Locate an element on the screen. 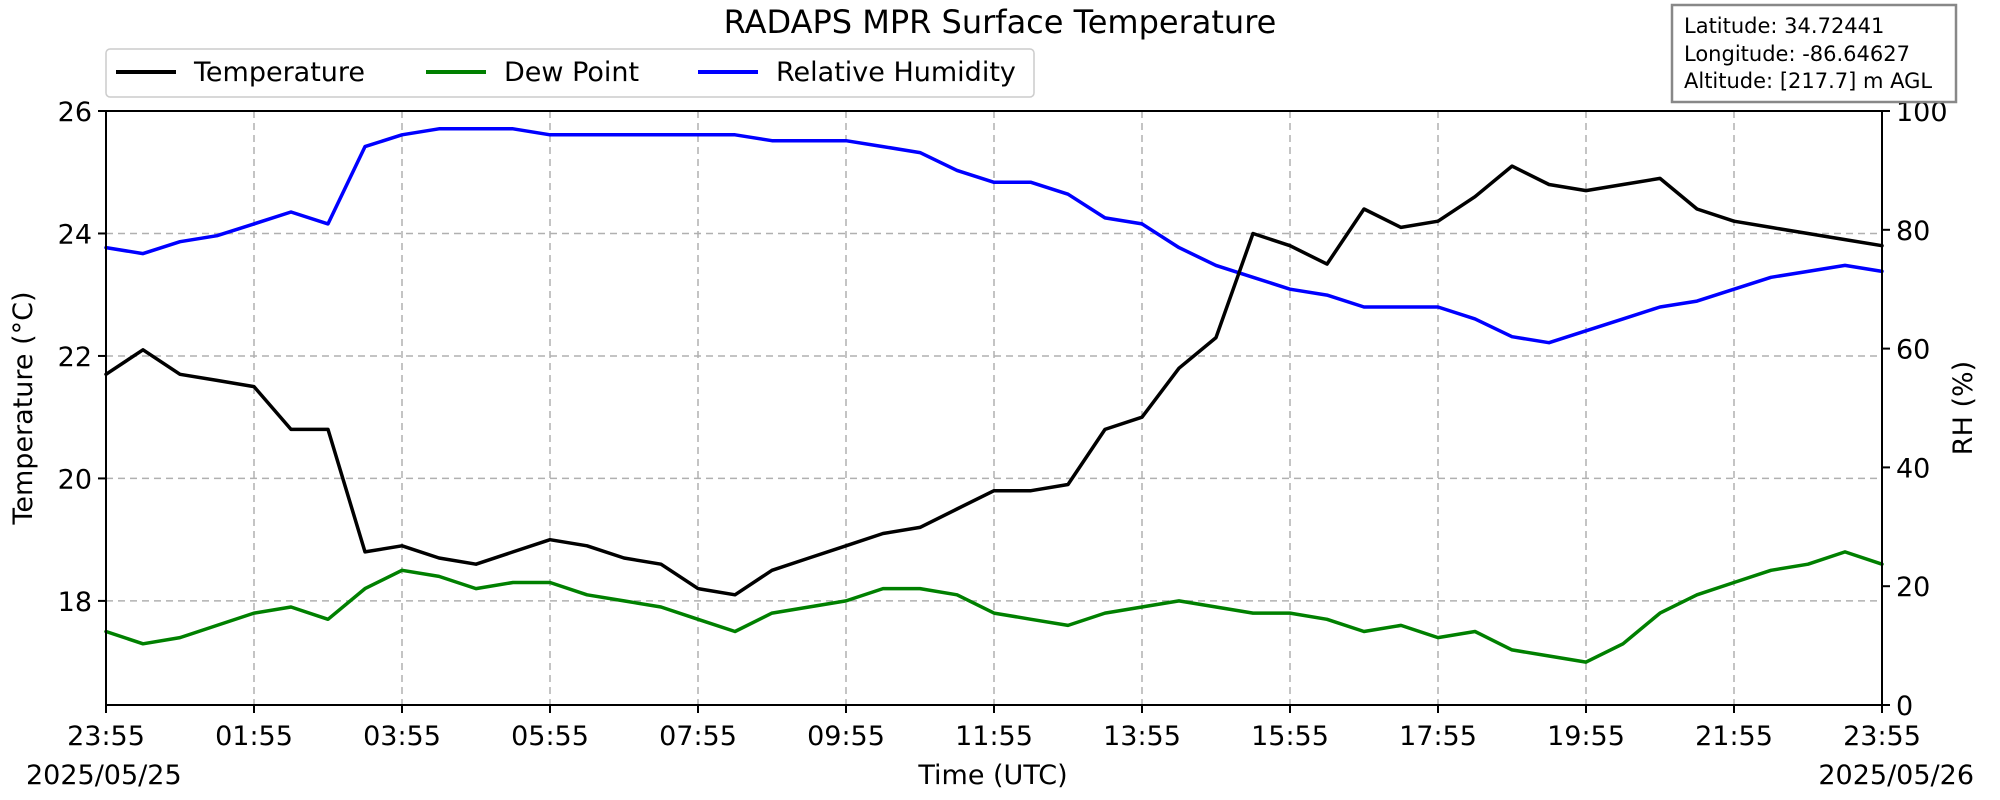 Image resolution: width=2000 pixels, height=800 pixels. x-tick-label: 03:55 is located at coordinates (402, 736).